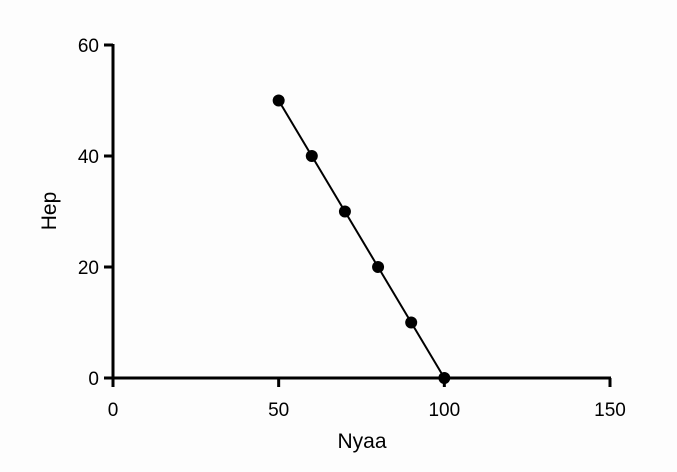 Image resolution: width=677 pixels, height=472 pixels. Describe the element at coordinates (88, 157) in the screenshot. I see `y-tick-label: 40` at that location.